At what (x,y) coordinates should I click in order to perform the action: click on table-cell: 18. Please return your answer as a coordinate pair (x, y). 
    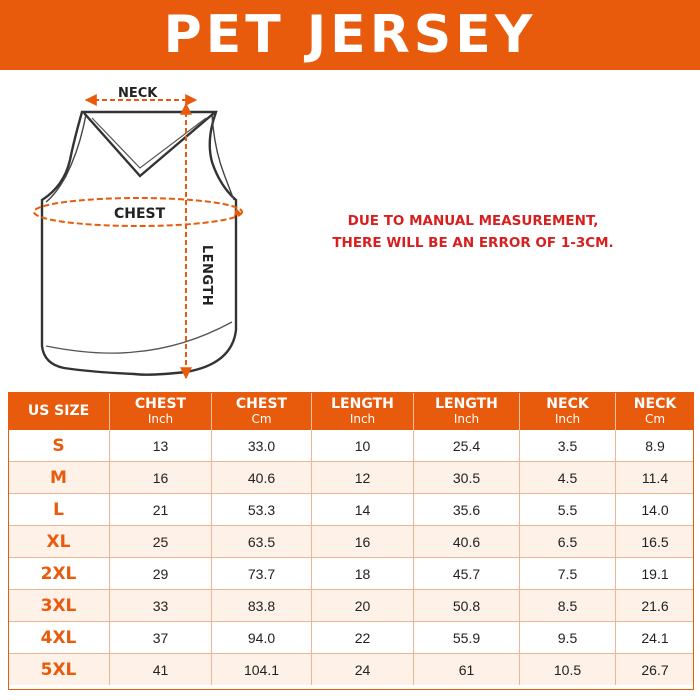
    Looking at the image, I should click on (363, 574).